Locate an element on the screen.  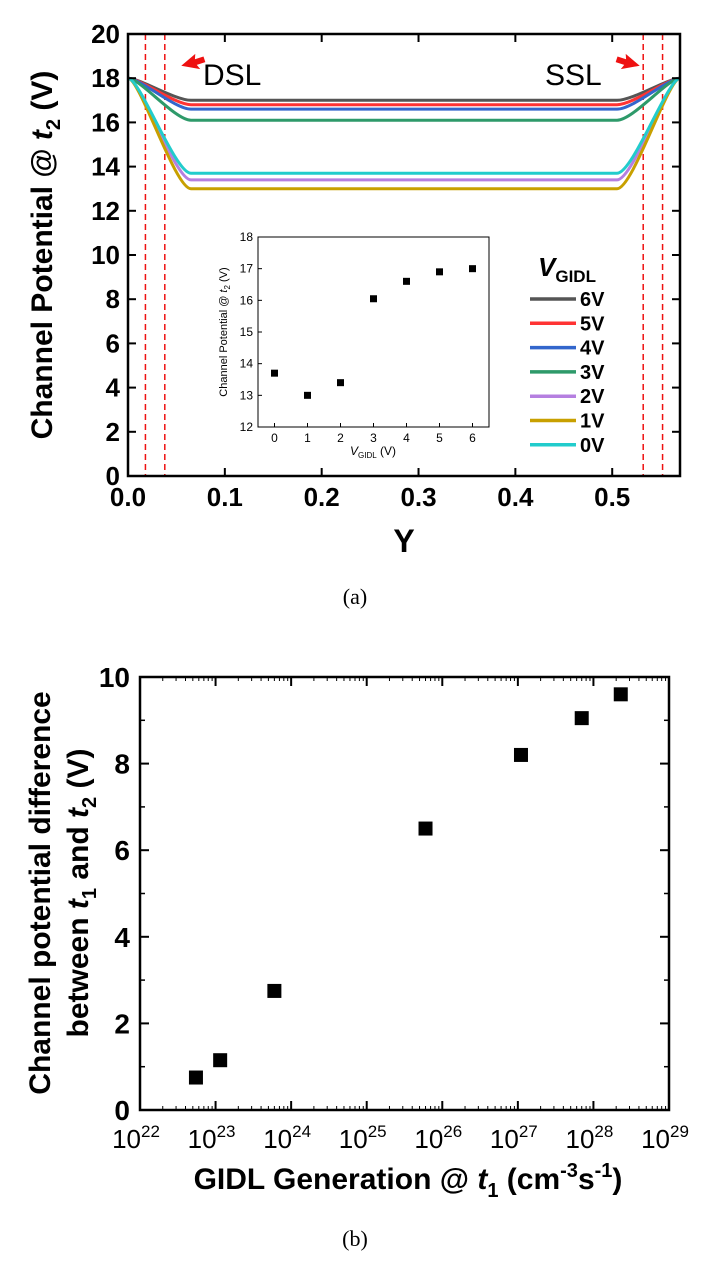
inset-y-tick-label: 15 is located at coordinates (247, 332).